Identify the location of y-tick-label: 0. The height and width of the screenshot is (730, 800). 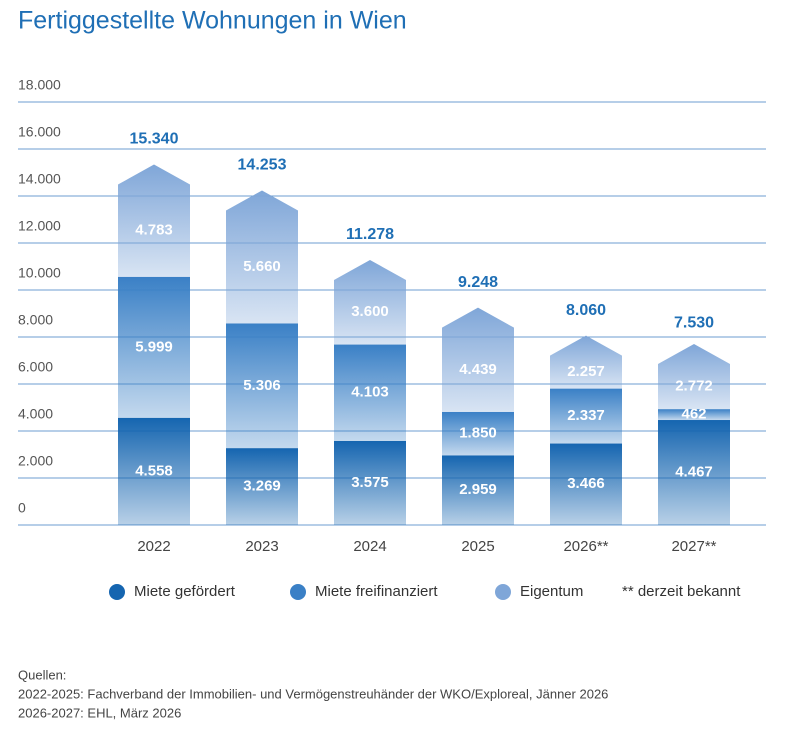
(22, 508).